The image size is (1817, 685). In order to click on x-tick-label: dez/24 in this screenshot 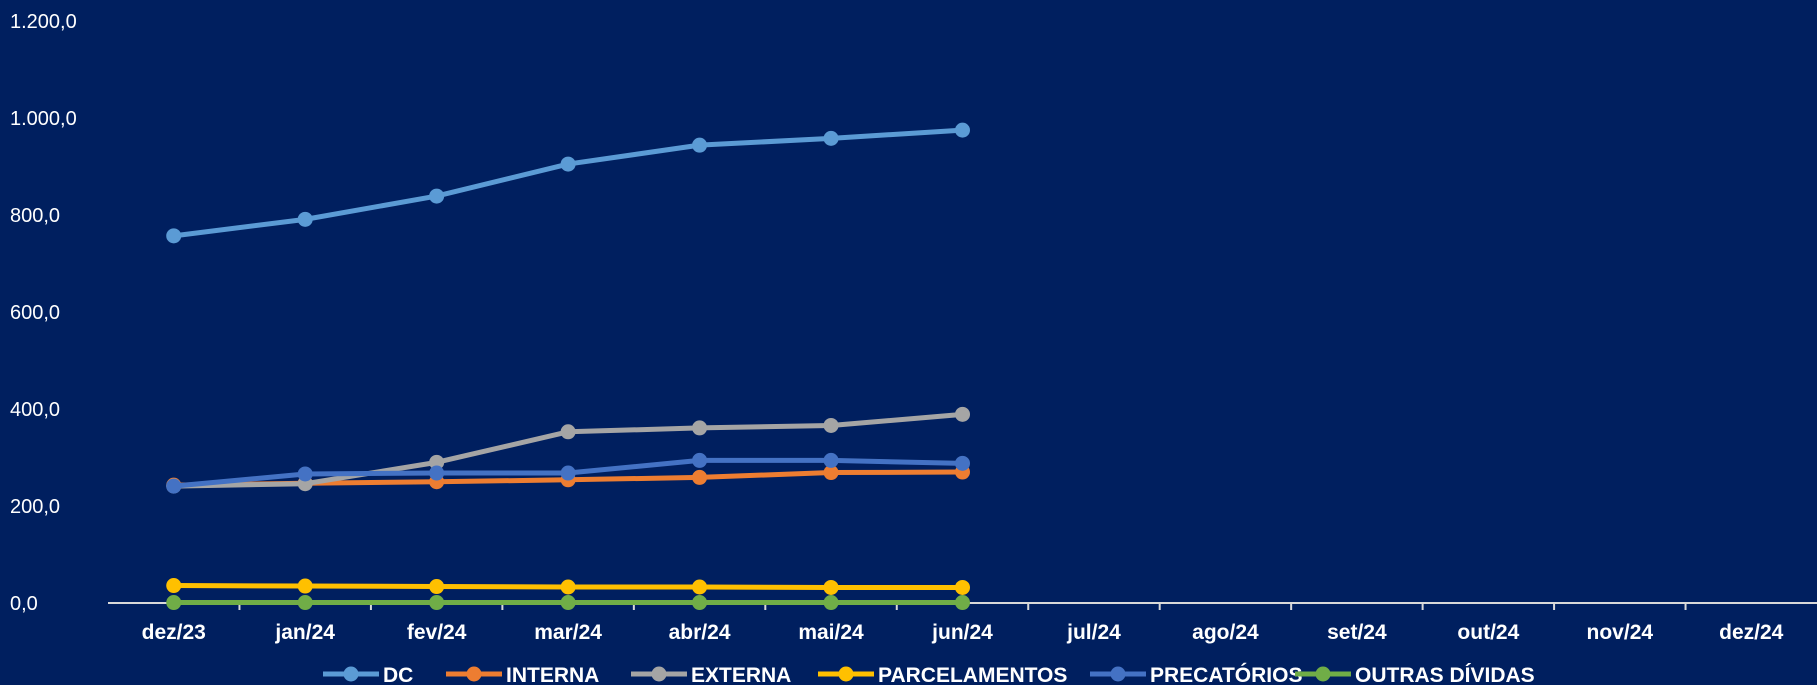, I will do `click(1751, 632)`.